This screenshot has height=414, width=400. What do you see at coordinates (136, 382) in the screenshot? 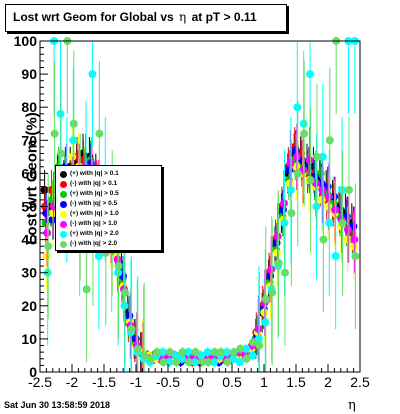
I see `x-tick-label: -1` at bounding box center [136, 382].